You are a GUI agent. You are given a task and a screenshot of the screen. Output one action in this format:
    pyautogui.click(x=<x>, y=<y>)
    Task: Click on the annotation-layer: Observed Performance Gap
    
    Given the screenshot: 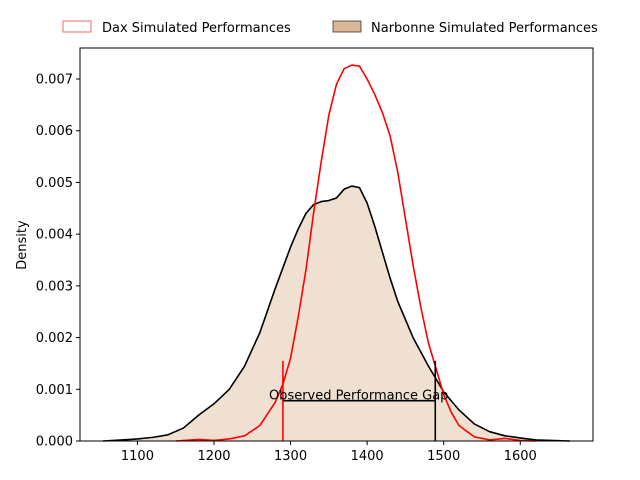 What is the action you would take?
    pyautogui.click(x=358, y=400)
    